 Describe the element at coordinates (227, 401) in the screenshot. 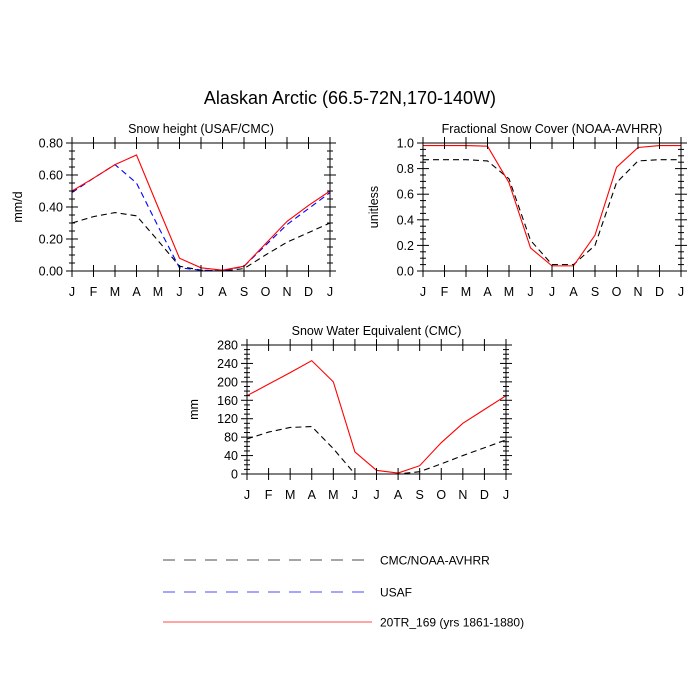

I see `y-tick-label: 160` at that location.